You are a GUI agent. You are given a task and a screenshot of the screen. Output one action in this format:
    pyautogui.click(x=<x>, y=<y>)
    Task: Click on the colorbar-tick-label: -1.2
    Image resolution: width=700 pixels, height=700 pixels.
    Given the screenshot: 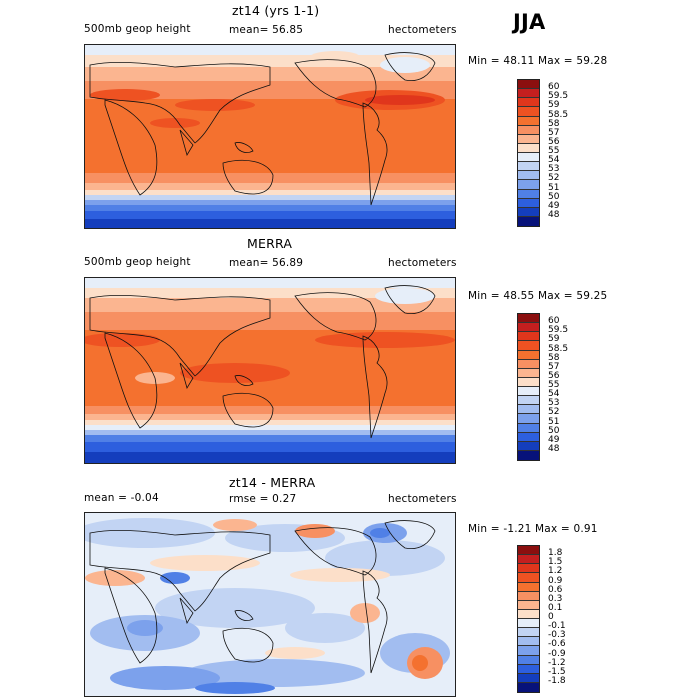 What is the action you would take?
    pyautogui.click(x=557, y=662)
    